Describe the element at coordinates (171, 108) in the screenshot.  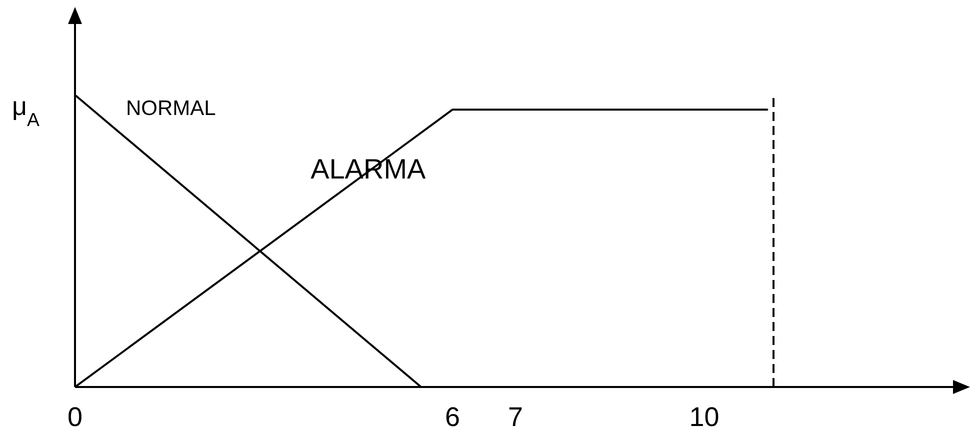
I see `series-label: NORMAL` at that location.